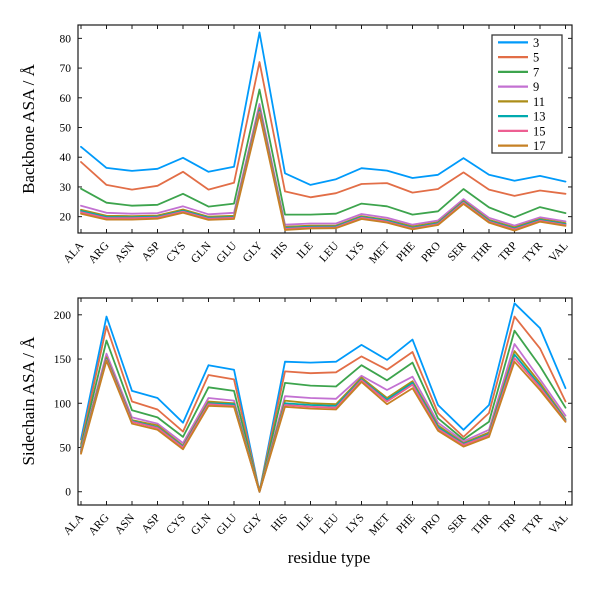 Image resolution: width=600 pixels, height=600 pixels. Describe the element at coordinates (68, 493) in the screenshot. I see `y-tick-label: 0` at that location.